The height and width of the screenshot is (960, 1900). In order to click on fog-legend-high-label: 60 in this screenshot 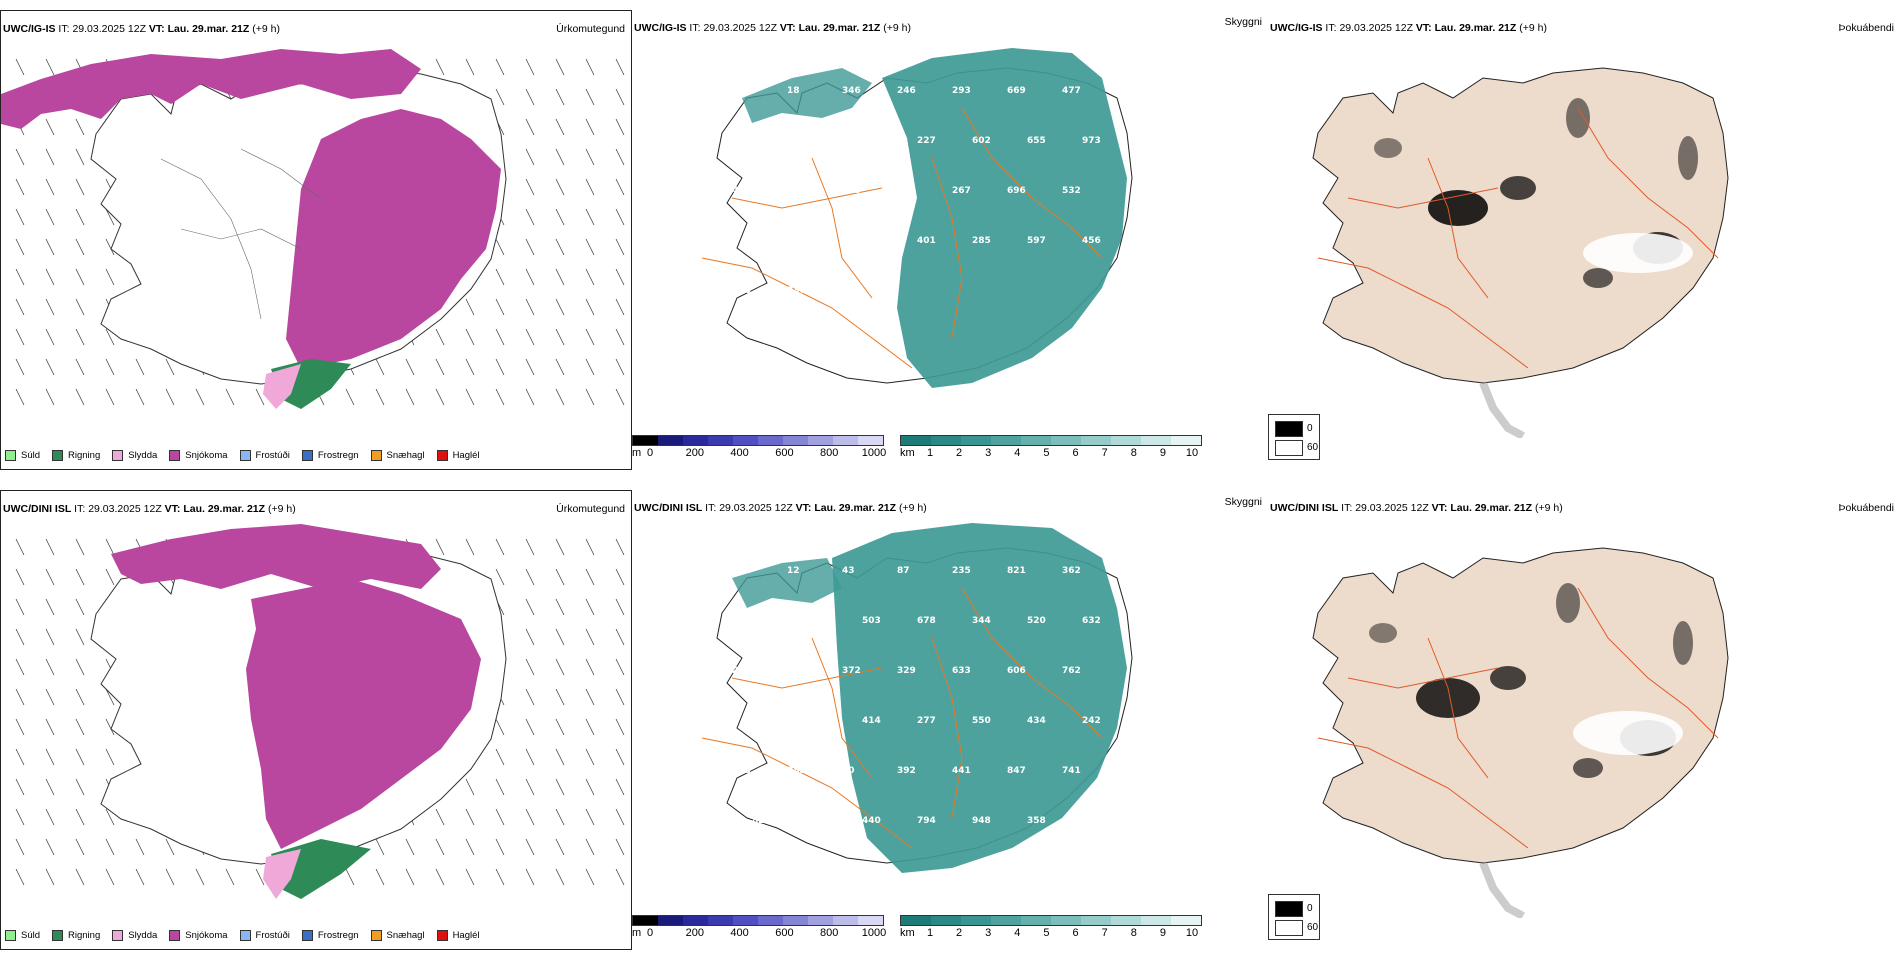, I will do `click(1313, 927)`.